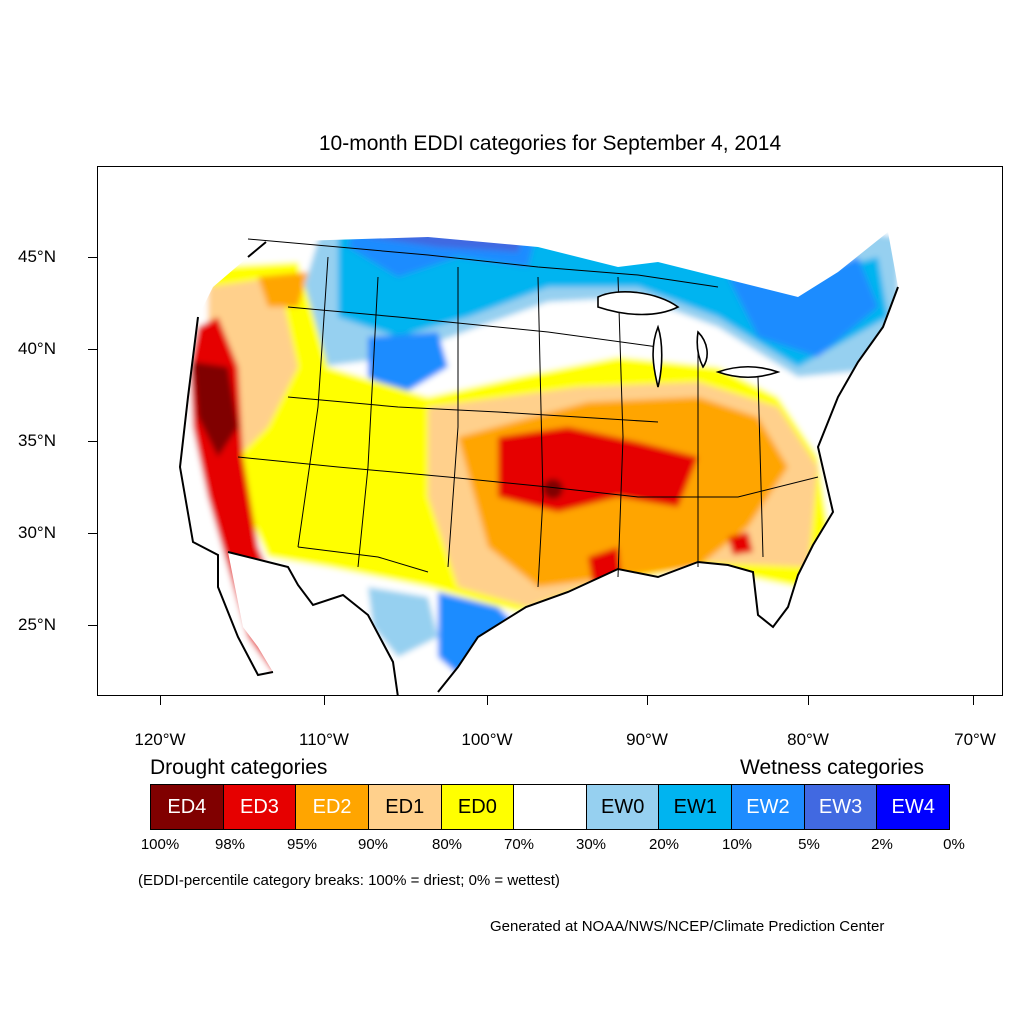  I want to click on wetness-categories-heading: Wetness categories, so click(832, 767).